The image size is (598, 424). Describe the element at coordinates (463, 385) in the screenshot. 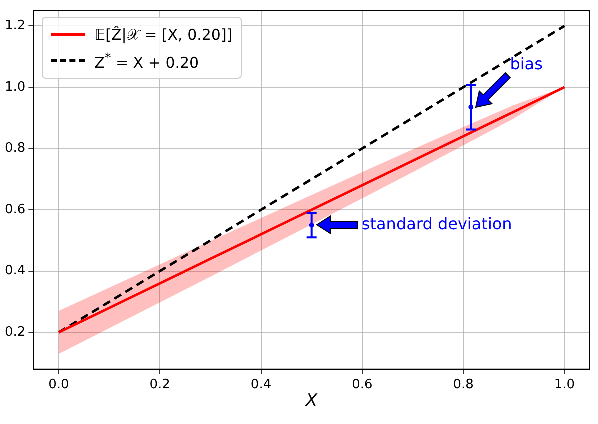

I see `x-tick-label: 0.8` at that location.